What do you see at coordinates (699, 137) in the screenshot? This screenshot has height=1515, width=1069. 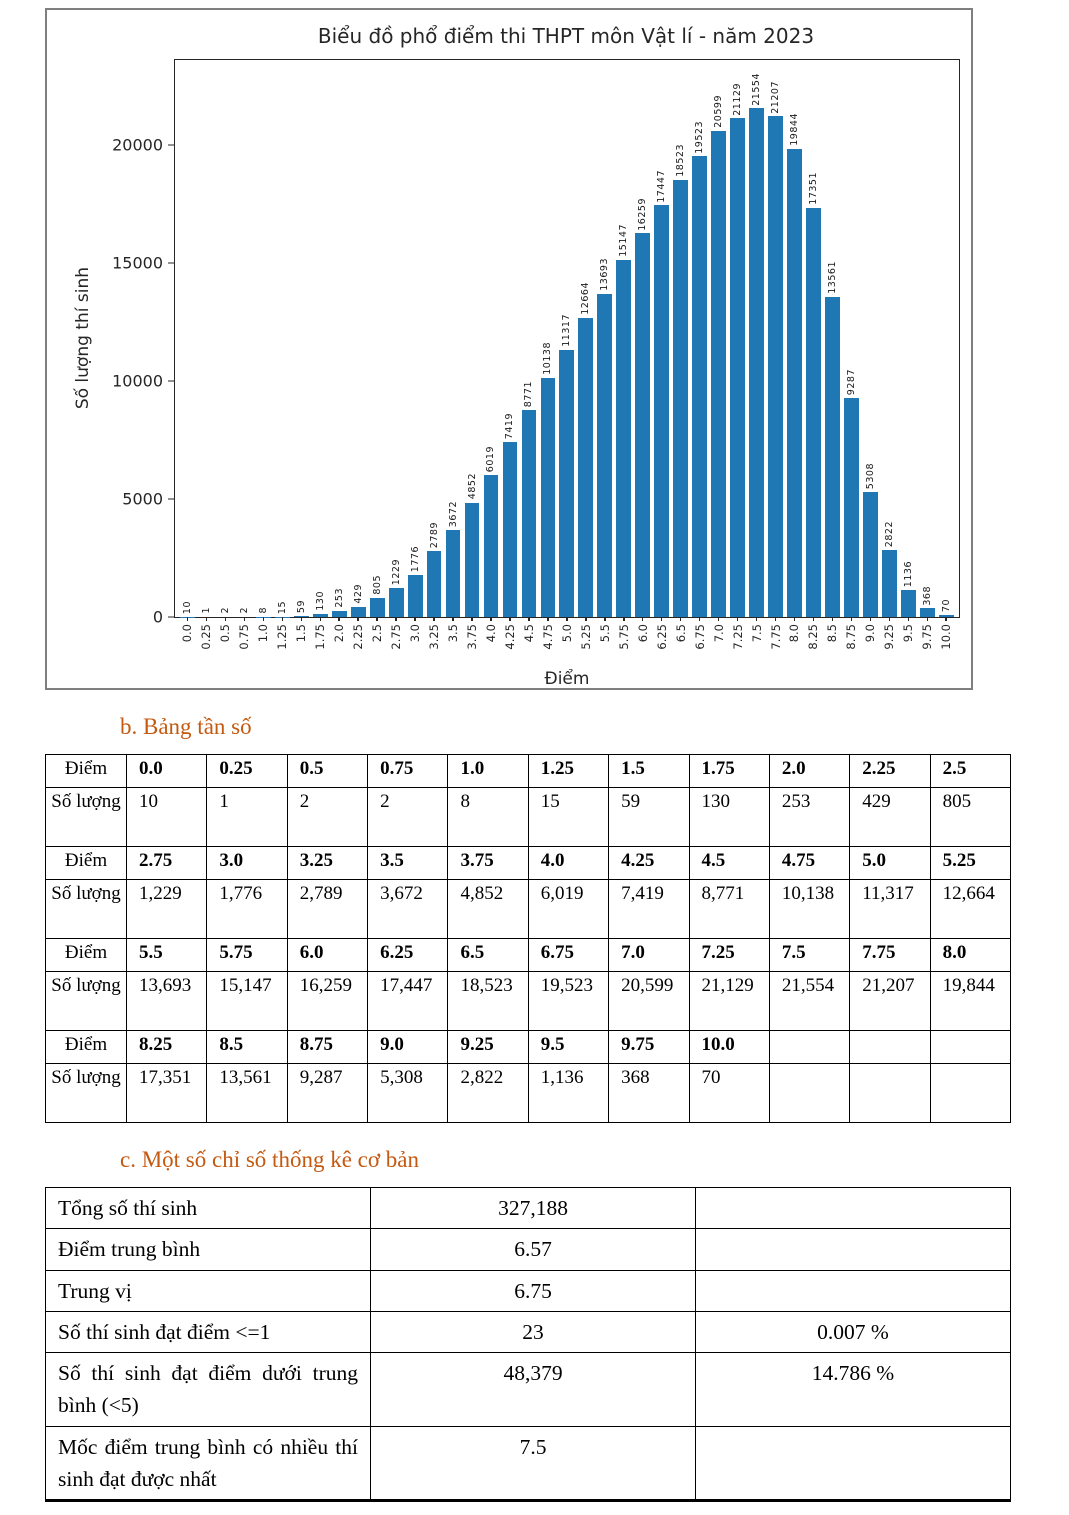 I see `bar-value-label: 19523` at bounding box center [699, 137].